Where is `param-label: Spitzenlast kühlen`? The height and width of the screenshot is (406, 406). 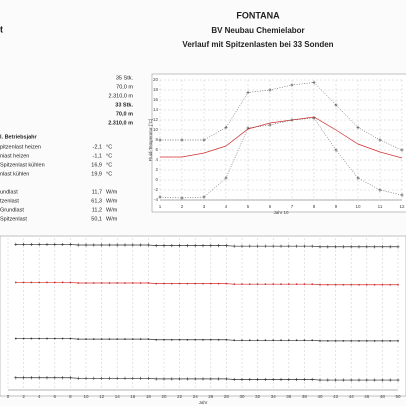 param-label: Spitzenlast kühlen is located at coordinates (22, 165).